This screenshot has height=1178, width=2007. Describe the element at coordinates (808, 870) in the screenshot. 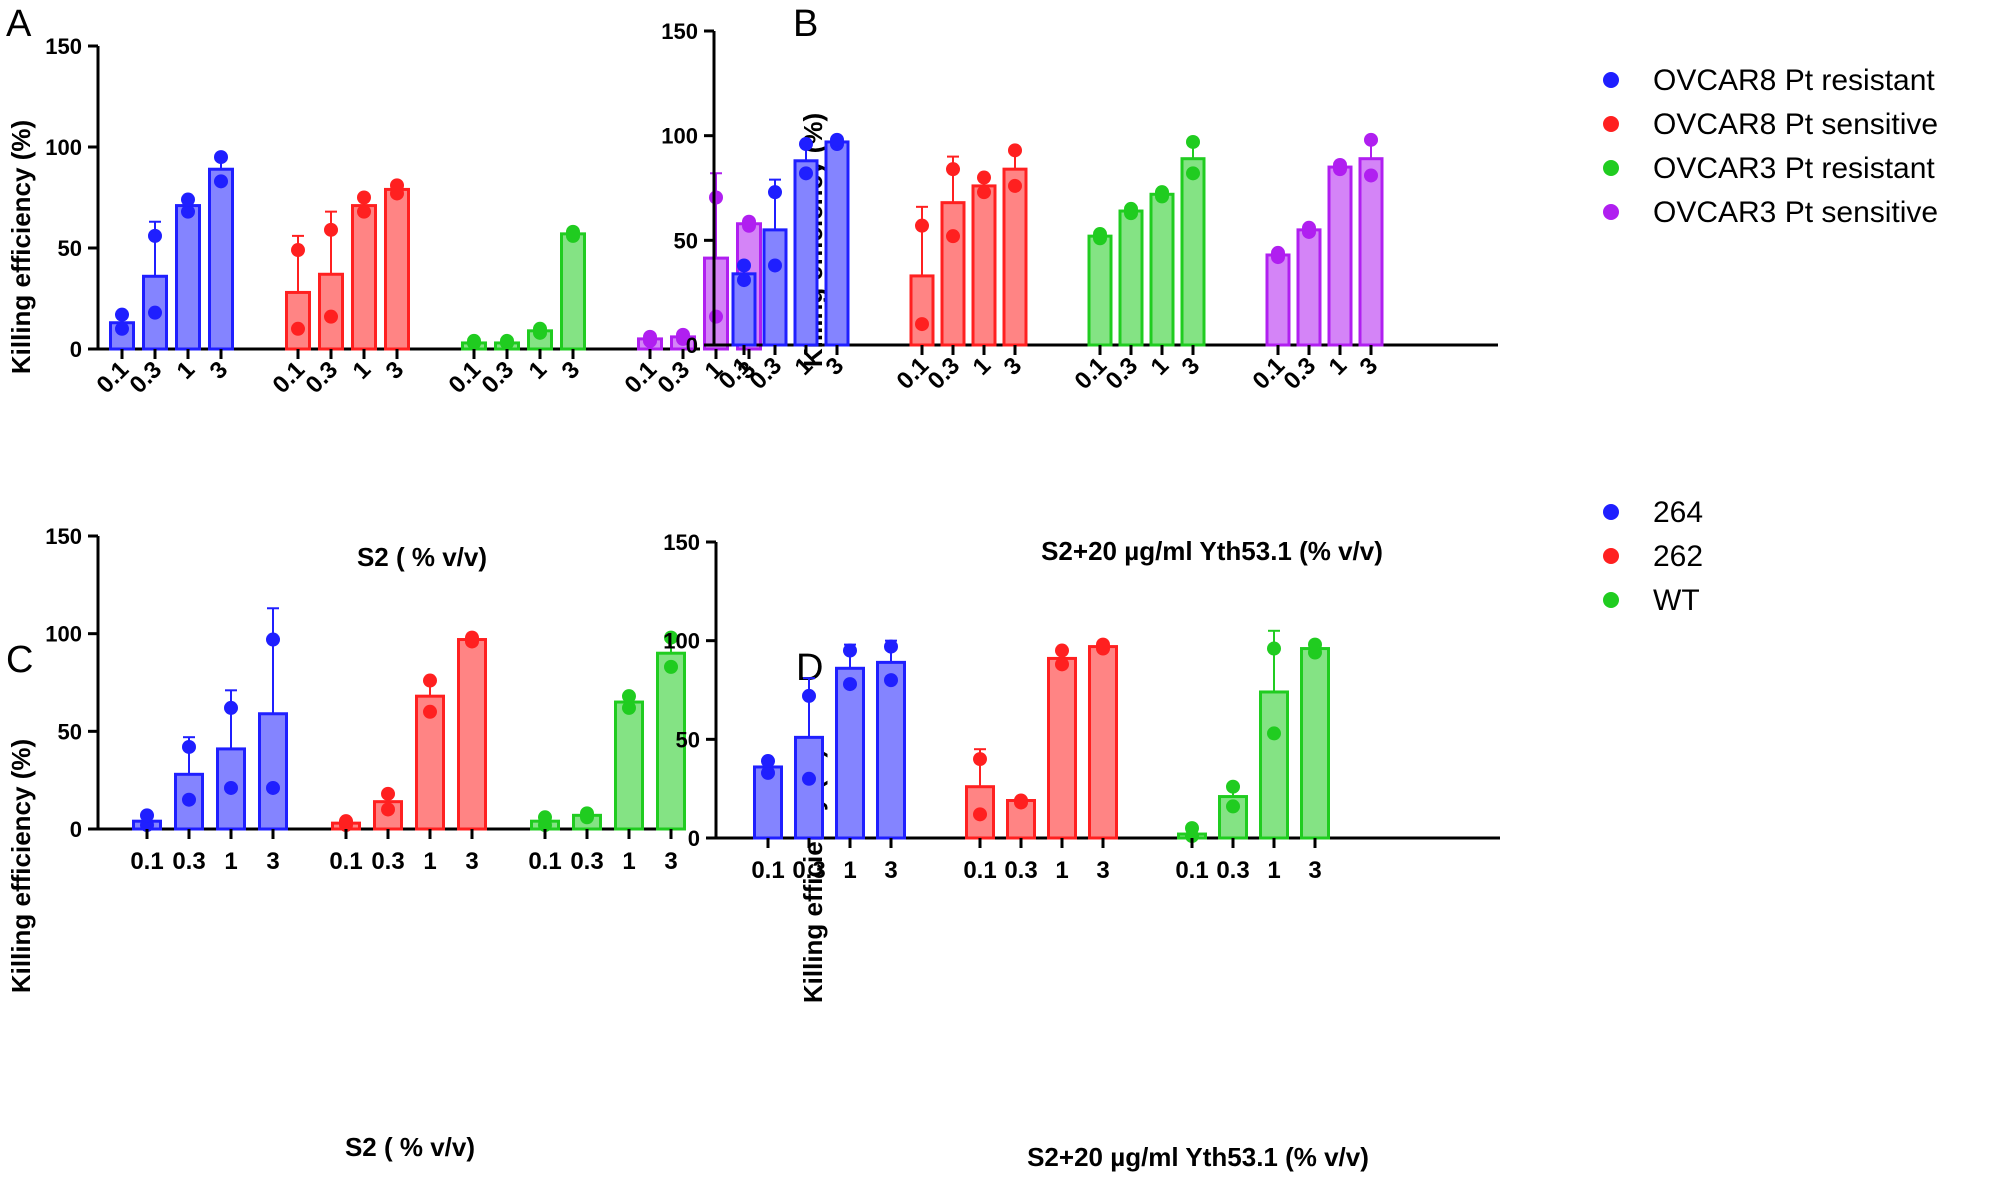

I see `category-label-d-g0-1: 0.3` at that location.